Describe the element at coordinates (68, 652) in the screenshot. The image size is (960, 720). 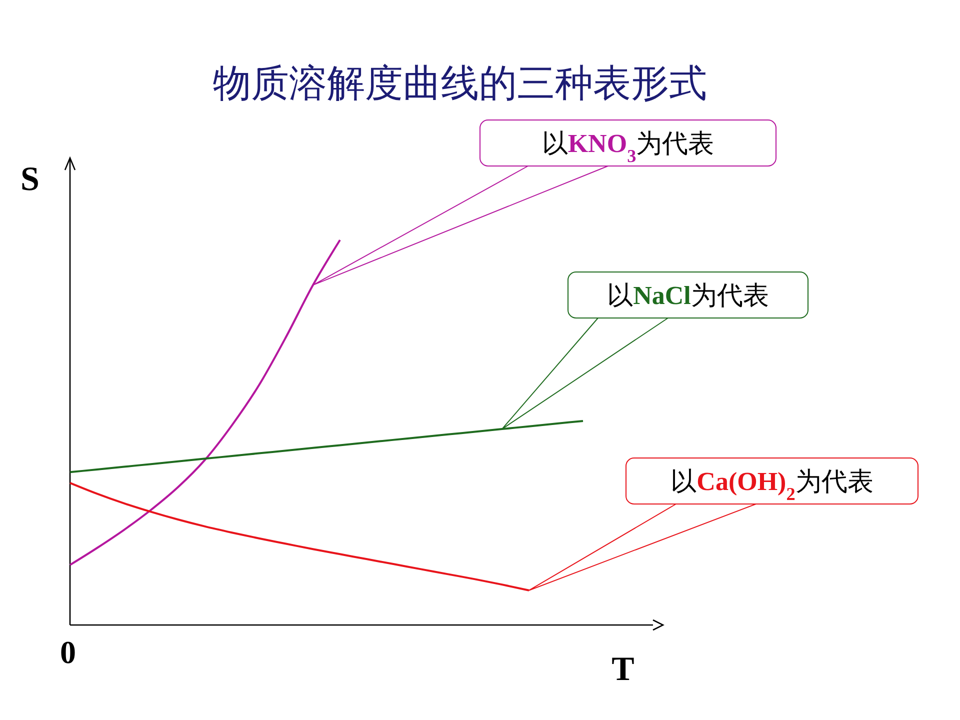
I see `text: 0` at that location.